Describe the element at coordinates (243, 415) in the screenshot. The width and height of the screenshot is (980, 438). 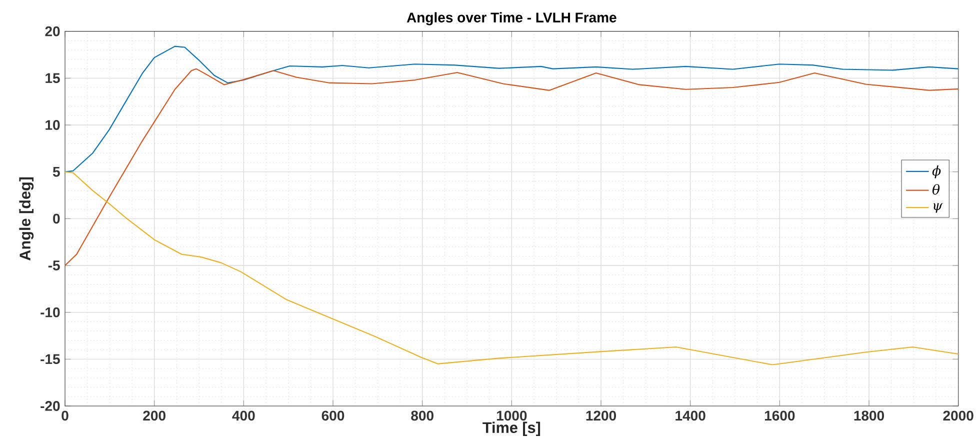
I see `x-tick-label: 400` at that location.